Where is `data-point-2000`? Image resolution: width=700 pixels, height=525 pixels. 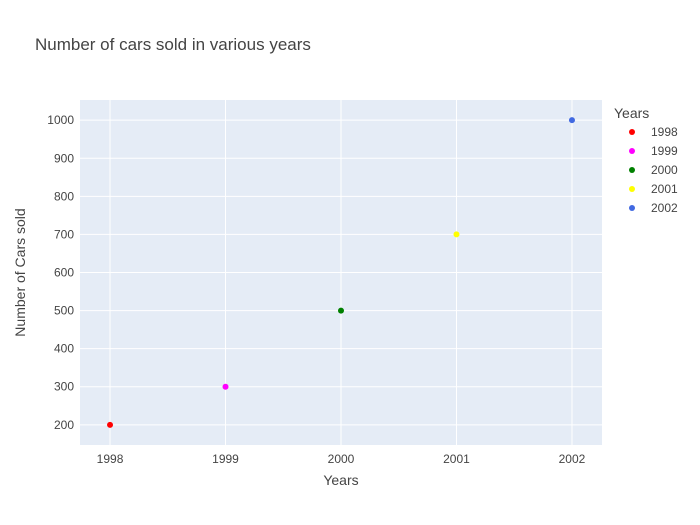
data-point-2000 is located at coordinates (341, 310).